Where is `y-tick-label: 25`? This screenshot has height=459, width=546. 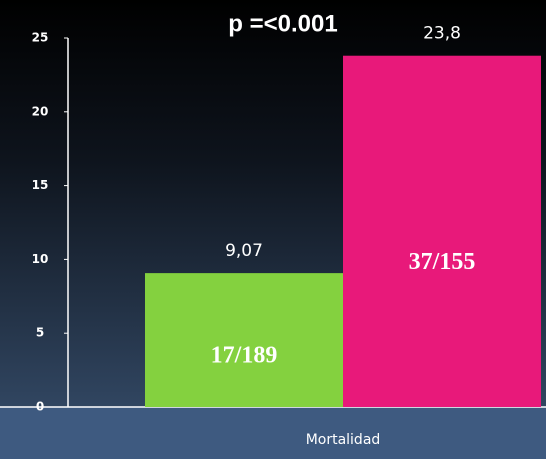 y-tick-label: 25 is located at coordinates (40, 38).